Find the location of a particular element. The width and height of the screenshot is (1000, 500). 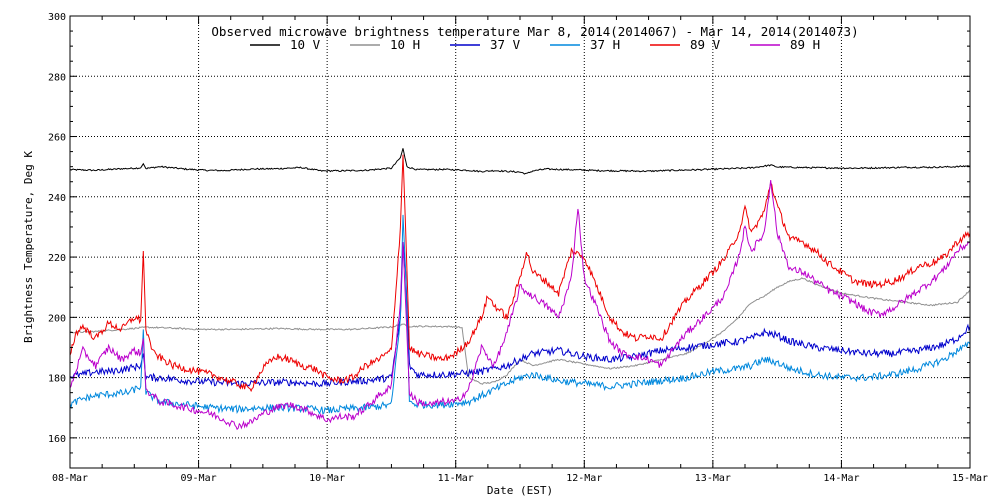

y-tick-label: 180 is located at coordinates (57, 379).